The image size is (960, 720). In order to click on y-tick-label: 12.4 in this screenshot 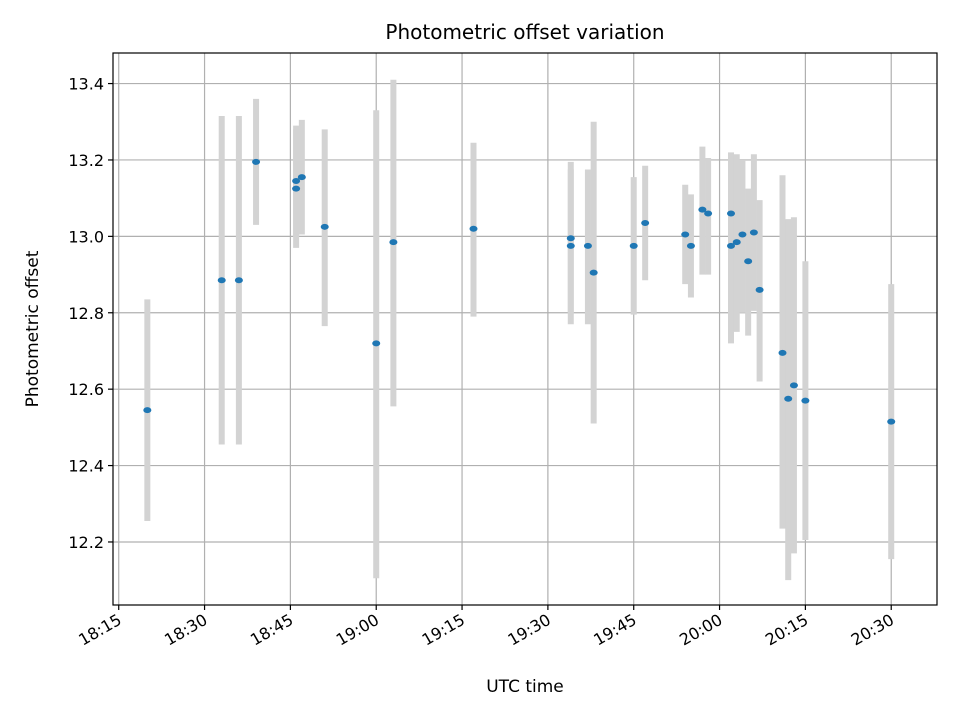, I will do `click(86, 466)`.